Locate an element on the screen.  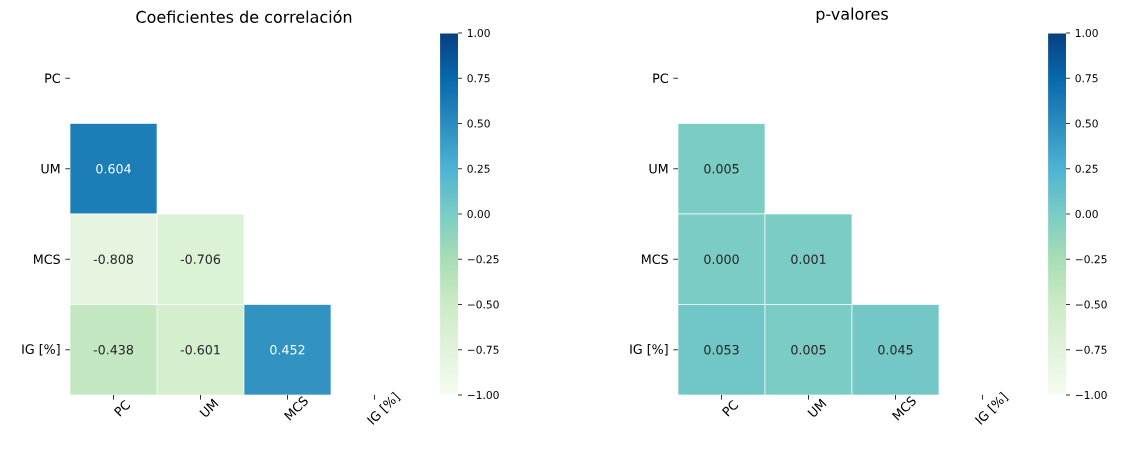
data-label: 0.000 is located at coordinates (721, 259).